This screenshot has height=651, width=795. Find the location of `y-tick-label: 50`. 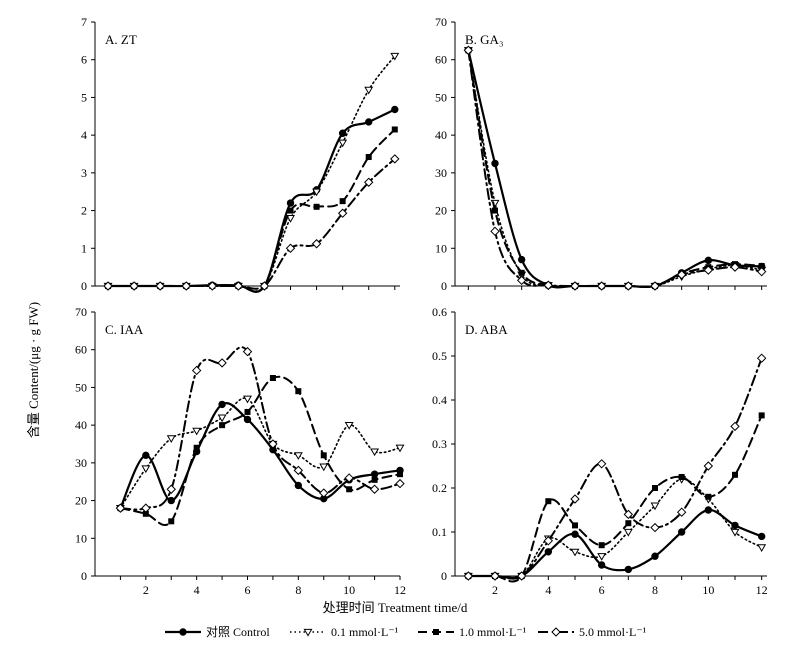

y-tick-label: 50 is located at coordinates (81, 387).